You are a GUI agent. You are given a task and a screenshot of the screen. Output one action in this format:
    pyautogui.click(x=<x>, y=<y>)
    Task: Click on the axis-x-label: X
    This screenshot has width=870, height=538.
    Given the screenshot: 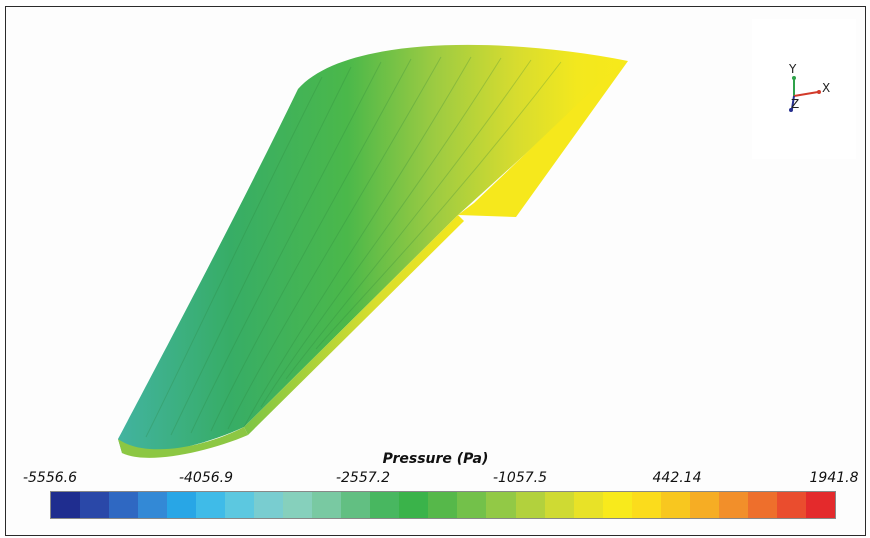 What is the action you would take?
    pyautogui.click(x=826, y=88)
    